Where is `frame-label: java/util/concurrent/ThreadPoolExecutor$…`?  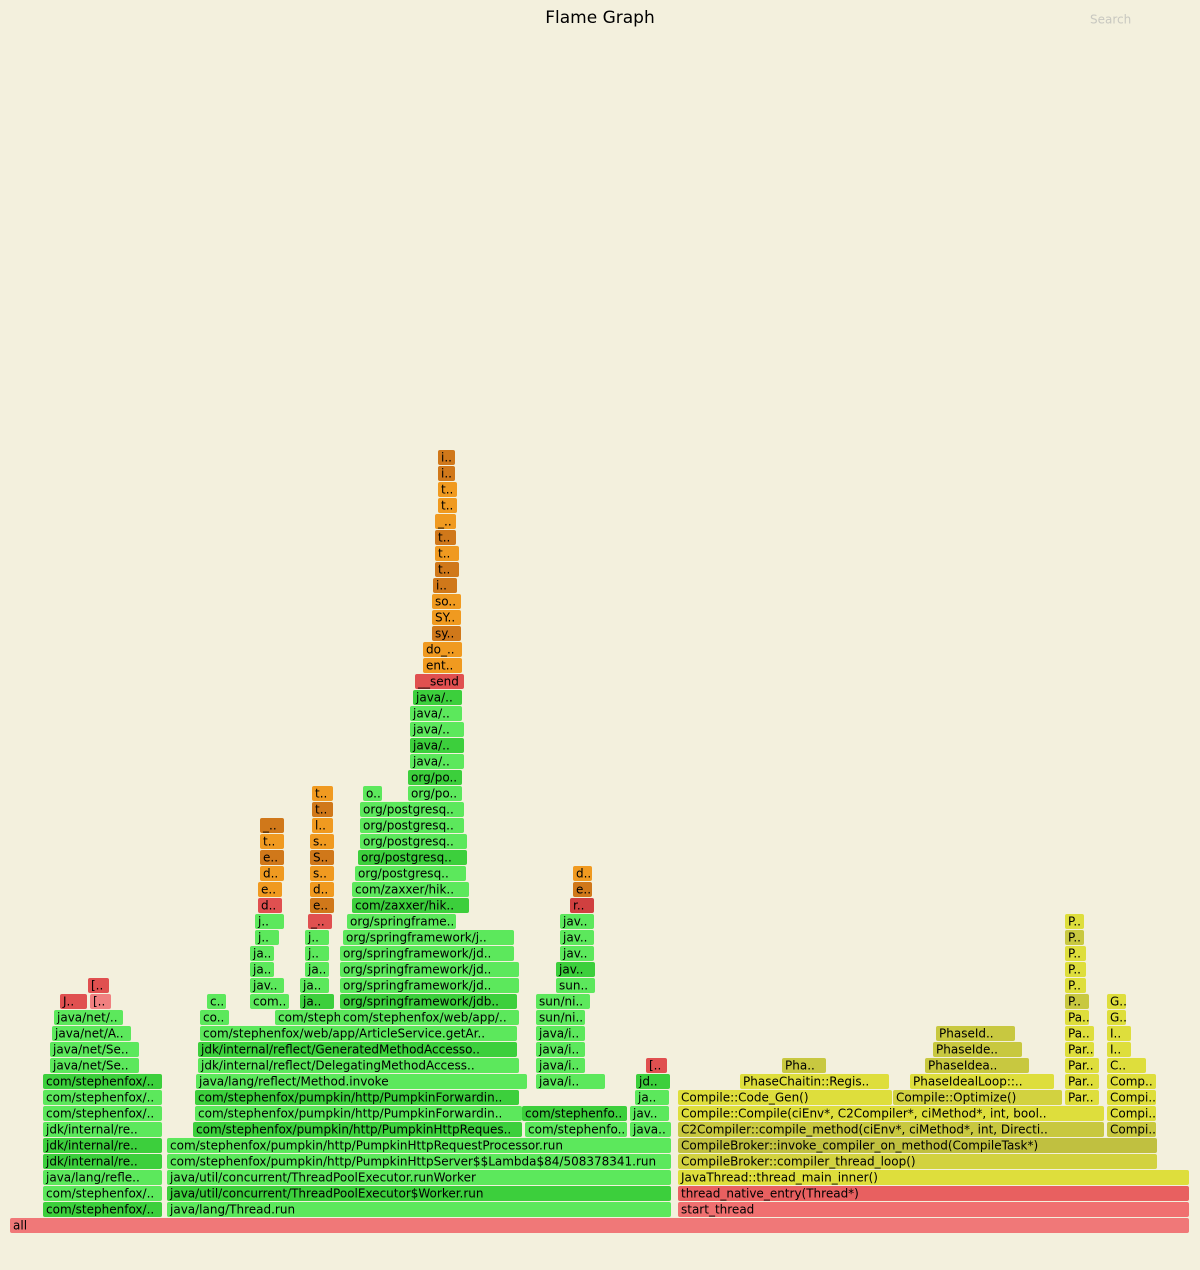 frame-label: java/util/concurrent/ThreadPoolExecutor$… is located at coordinates (326, 1194).